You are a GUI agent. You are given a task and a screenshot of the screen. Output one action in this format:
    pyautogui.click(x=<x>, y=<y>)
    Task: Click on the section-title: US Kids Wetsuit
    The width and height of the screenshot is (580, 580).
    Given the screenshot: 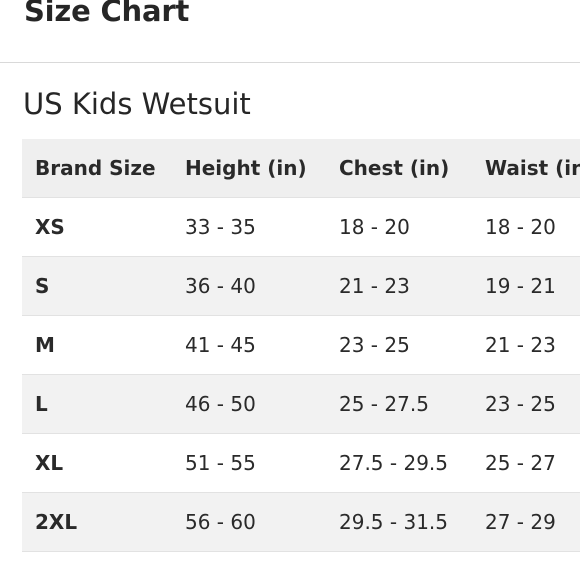 What is the action you would take?
    pyautogui.click(x=137, y=104)
    